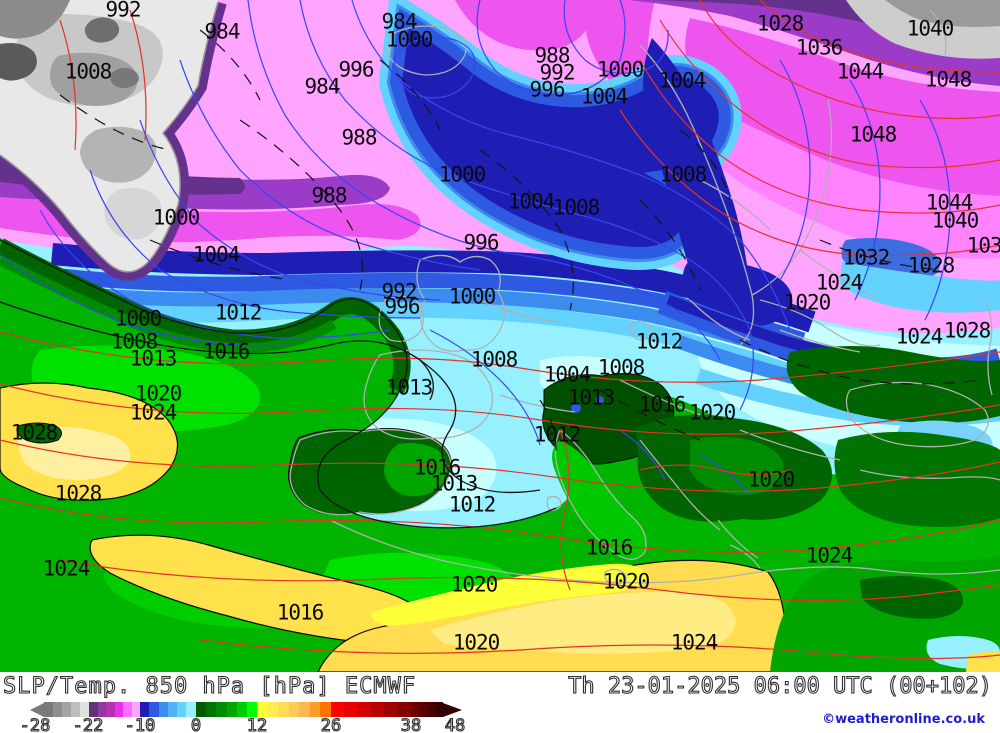 This screenshot has height=733, width=1000. I want to click on forecast-timestamp: Th 23-01-2025 06:00 UTC (00+102), so click(780, 686).